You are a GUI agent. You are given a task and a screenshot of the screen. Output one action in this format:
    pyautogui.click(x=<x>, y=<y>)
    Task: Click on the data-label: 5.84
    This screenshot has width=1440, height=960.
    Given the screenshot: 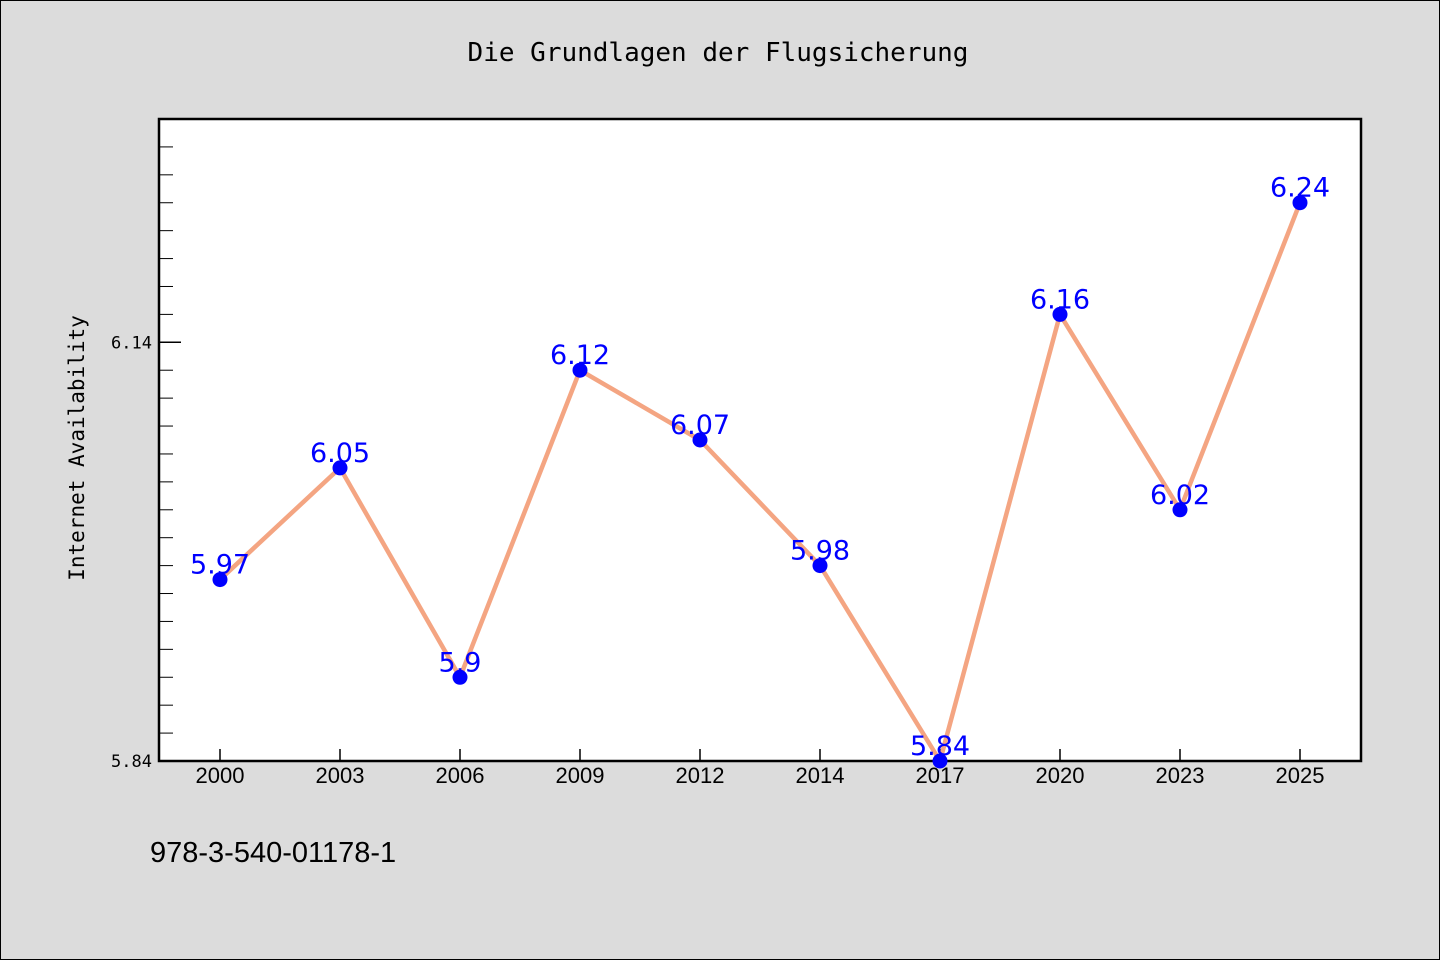 What is the action you would take?
    pyautogui.click(x=940, y=746)
    